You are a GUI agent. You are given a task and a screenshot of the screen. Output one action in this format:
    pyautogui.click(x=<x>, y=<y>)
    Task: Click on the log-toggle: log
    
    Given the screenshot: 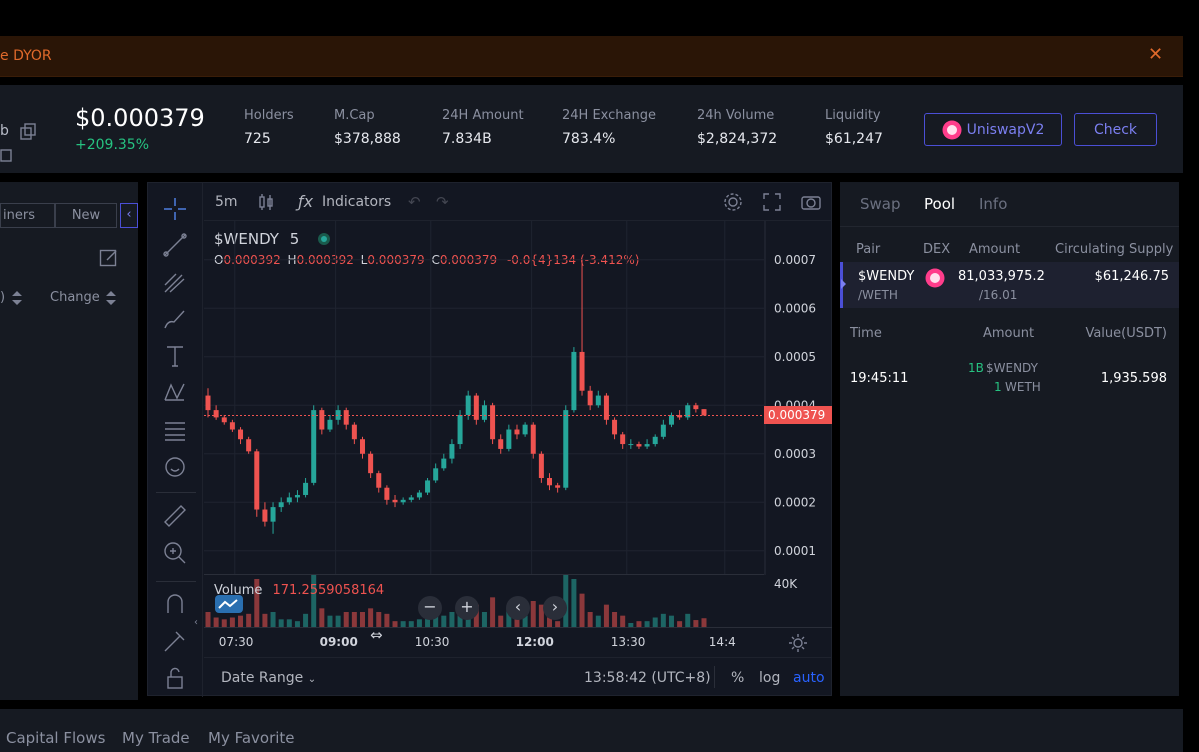 What is the action you would take?
    pyautogui.click(x=770, y=678)
    